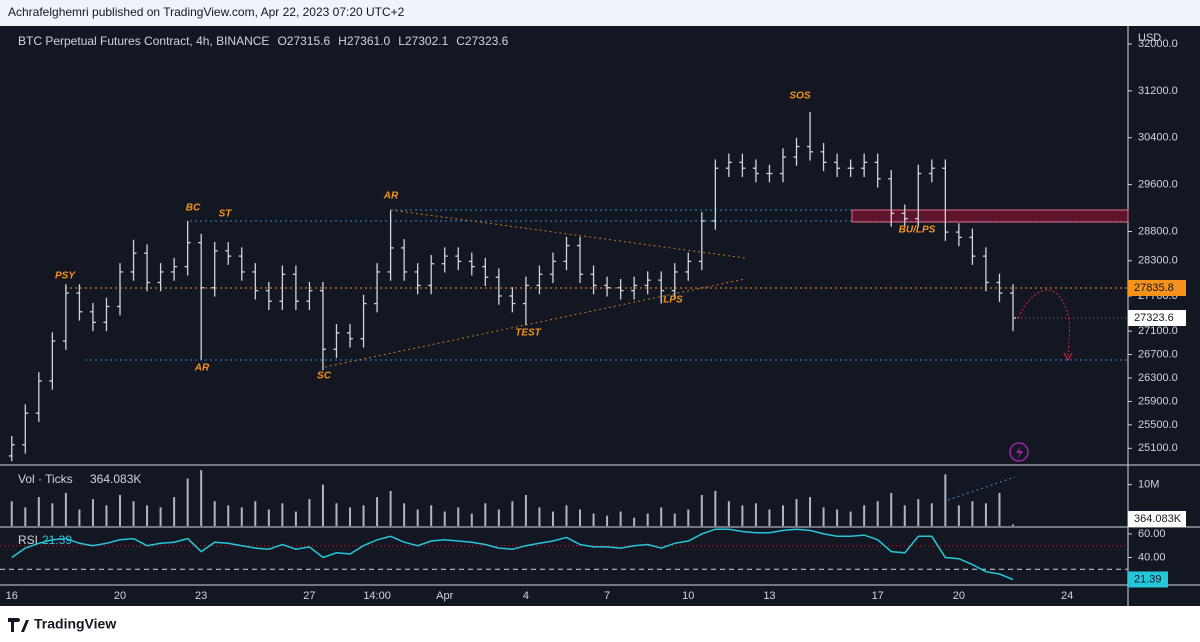 Image resolution: width=1200 pixels, height=642 pixels. Describe the element at coordinates (18, 625) in the screenshot. I see `footer-logo` at that location.